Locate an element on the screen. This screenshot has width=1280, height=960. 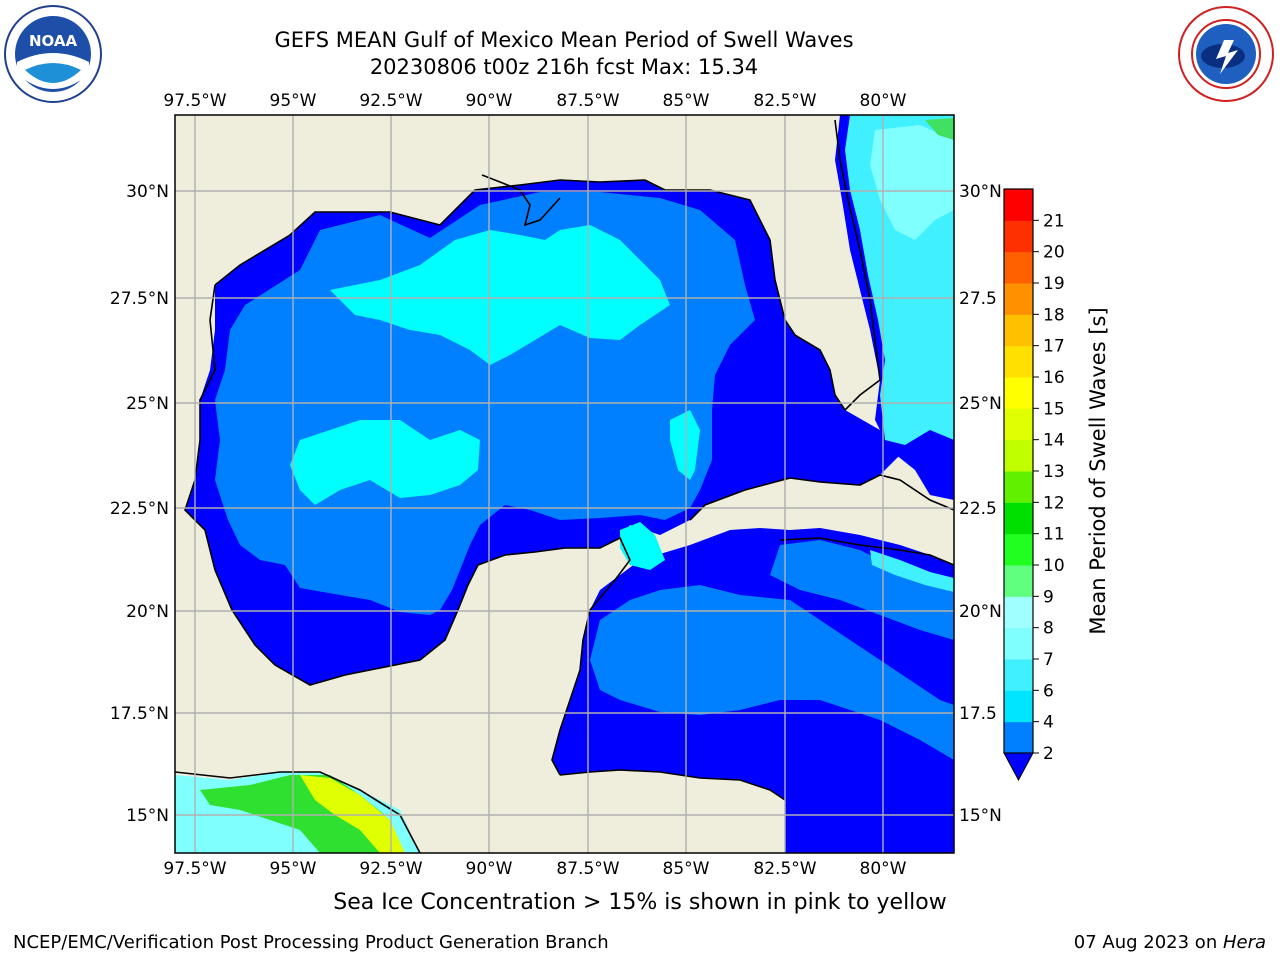
lat-label-left: 30°N is located at coordinates (147, 192).